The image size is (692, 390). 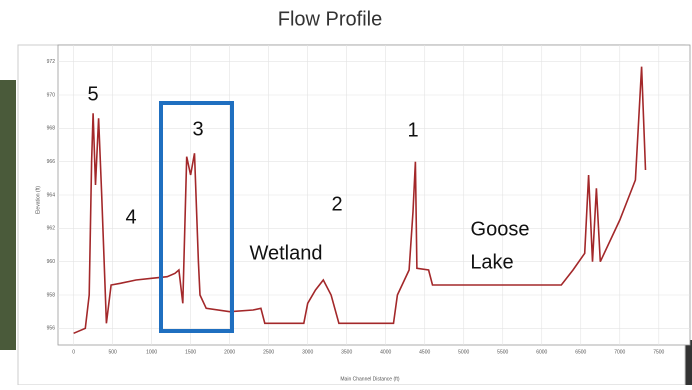 I want to click on x-tick-label: 5000, so click(x=463, y=352).